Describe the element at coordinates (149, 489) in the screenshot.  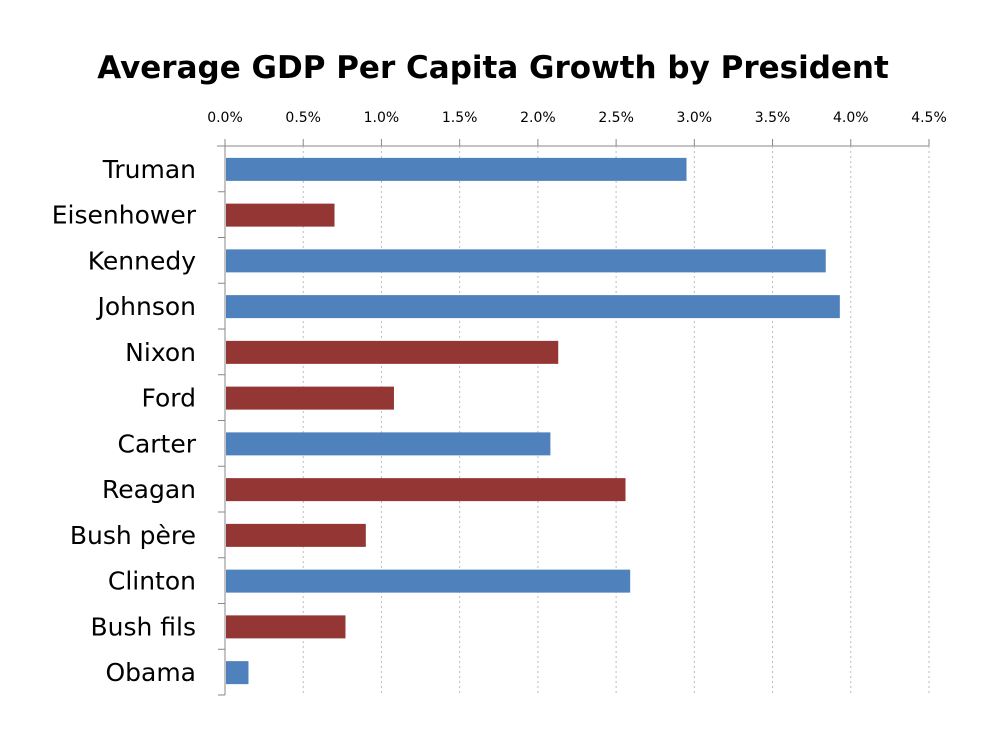
I see `category-label: Reagan` at that location.